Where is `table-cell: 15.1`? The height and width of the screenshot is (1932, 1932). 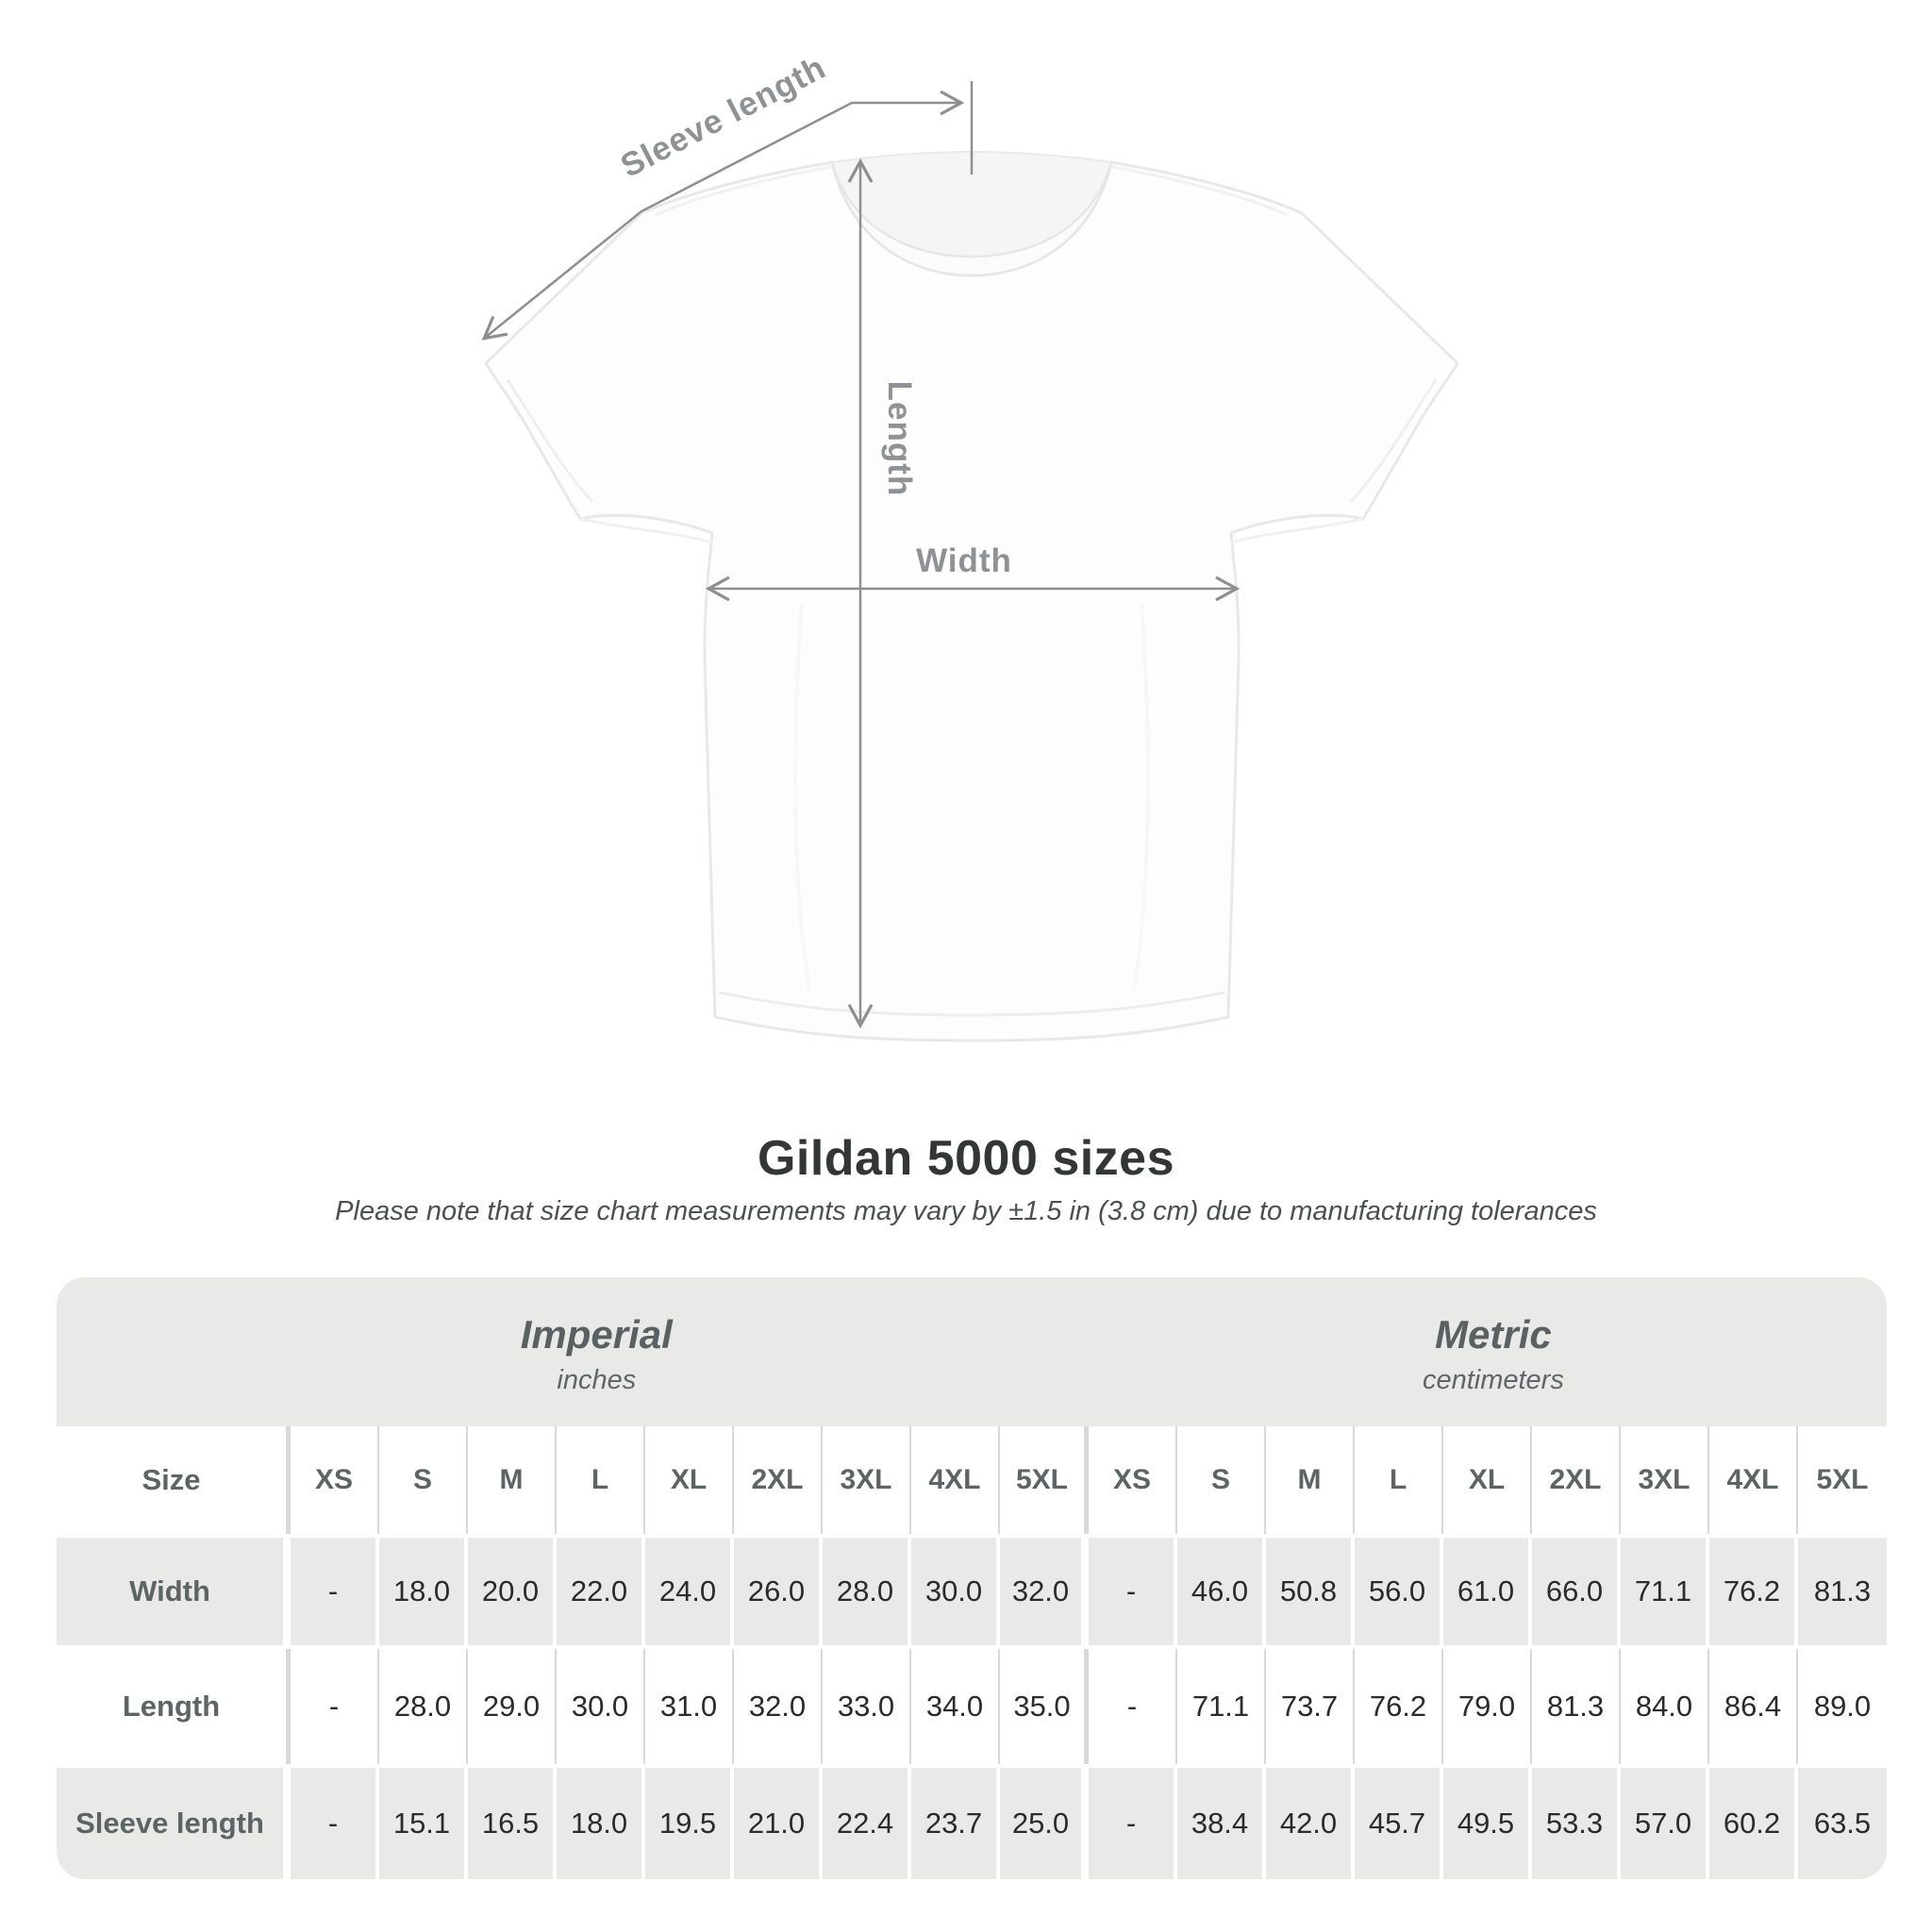 table-cell: 15.1 is located at coordinates (423, 1824).